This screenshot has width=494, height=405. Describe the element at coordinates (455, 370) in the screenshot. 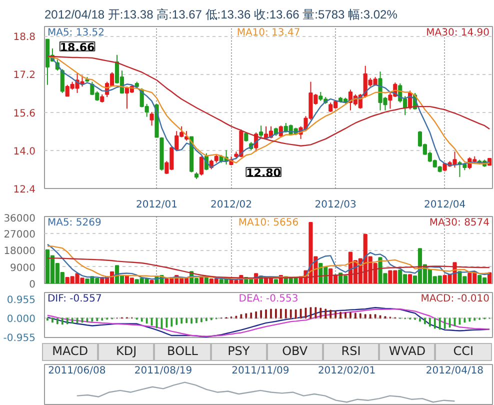

I see `x-tick-label: 2012/04/18` at that location.